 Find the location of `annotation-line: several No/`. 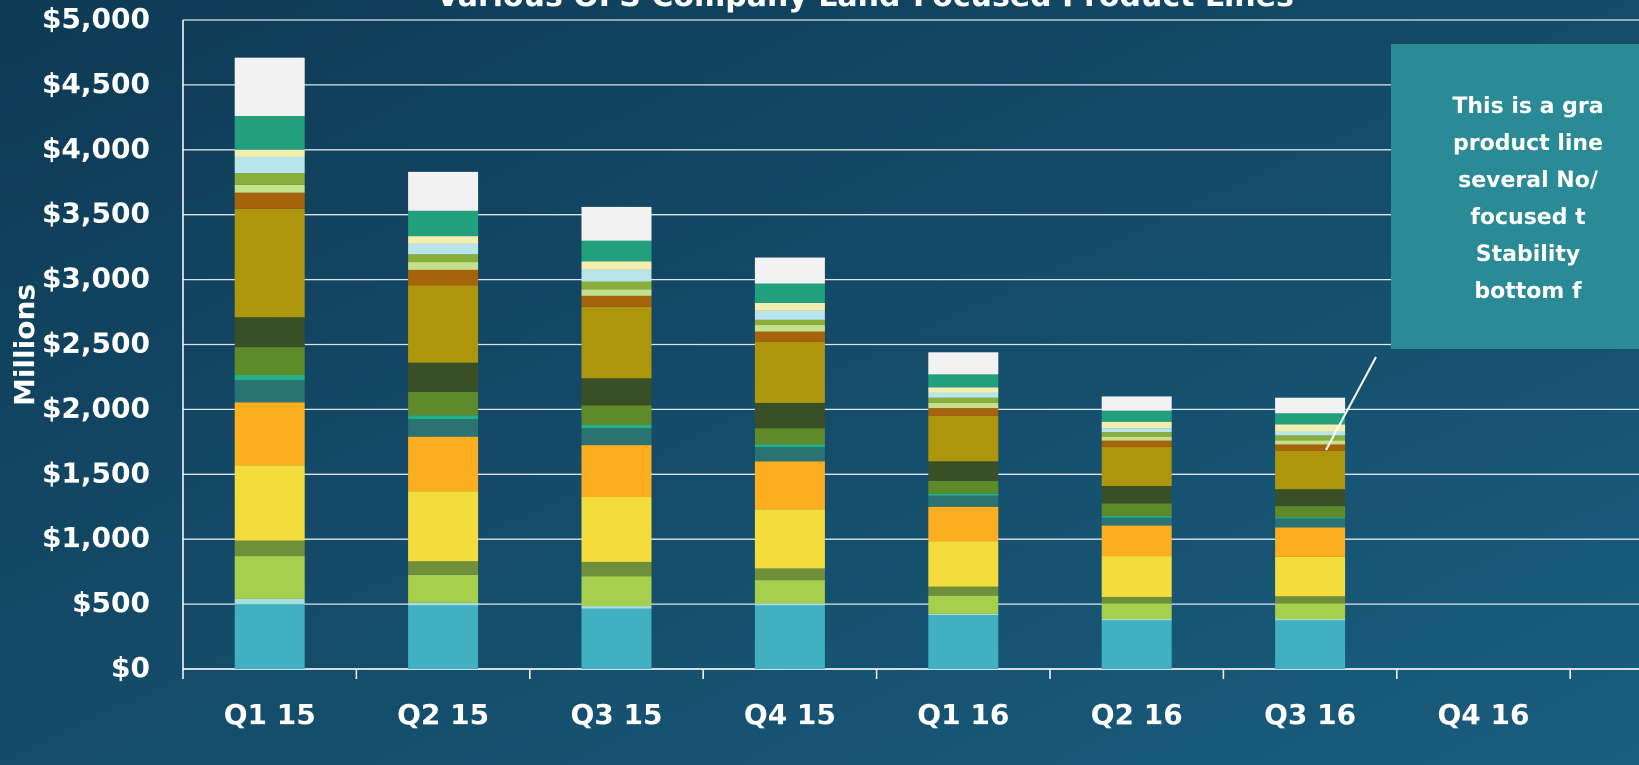

annotation-line: several No/ is located at coordinates (1528, 180).